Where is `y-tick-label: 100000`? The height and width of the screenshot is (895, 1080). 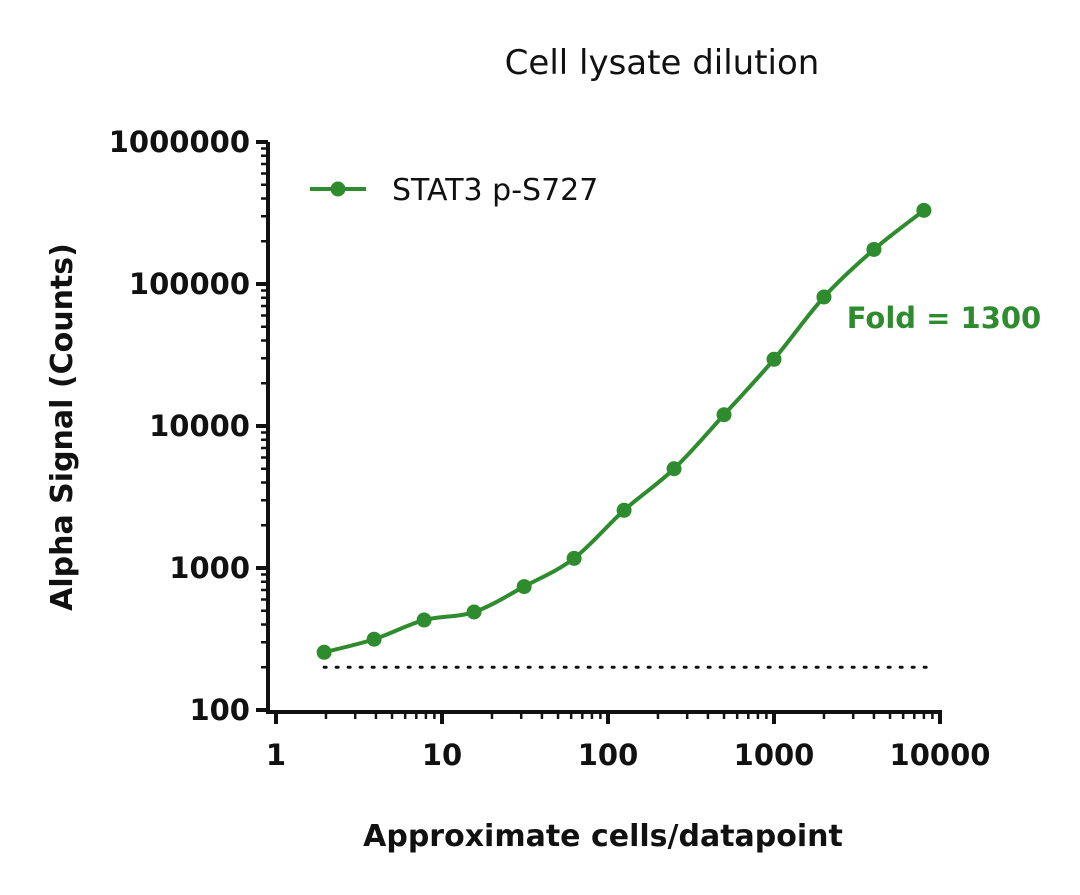
y-tick-label: 100000 is located at coordinates (189, 284).